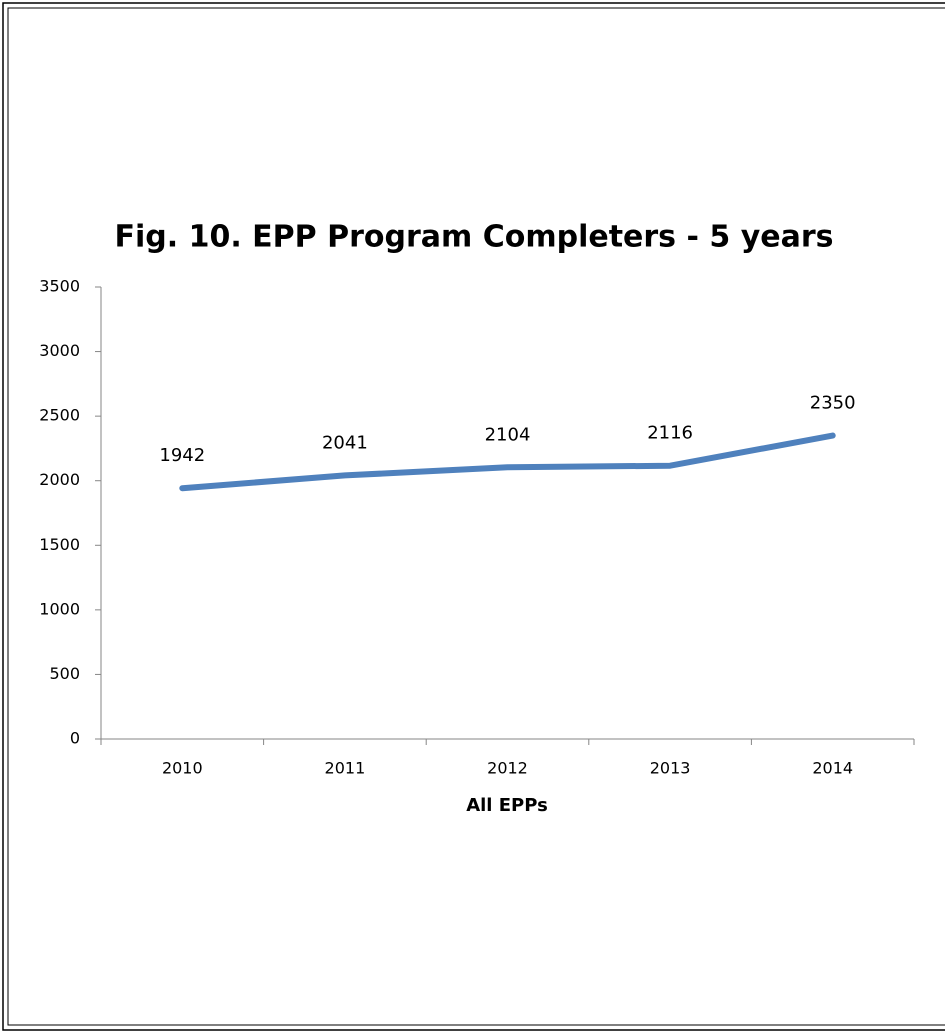  Describe the element at coordinates (345, 768) in the screenshot. I see `x-tick-label: 2011` at that location.